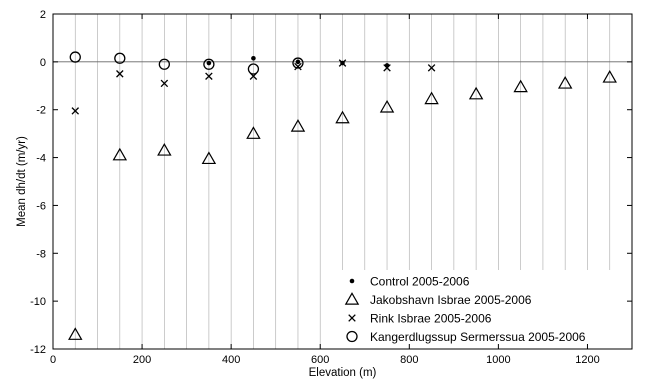  Describe the element at coordinates (38, 350) in the screenshot. I see `y-tick-label: -12` at that location.